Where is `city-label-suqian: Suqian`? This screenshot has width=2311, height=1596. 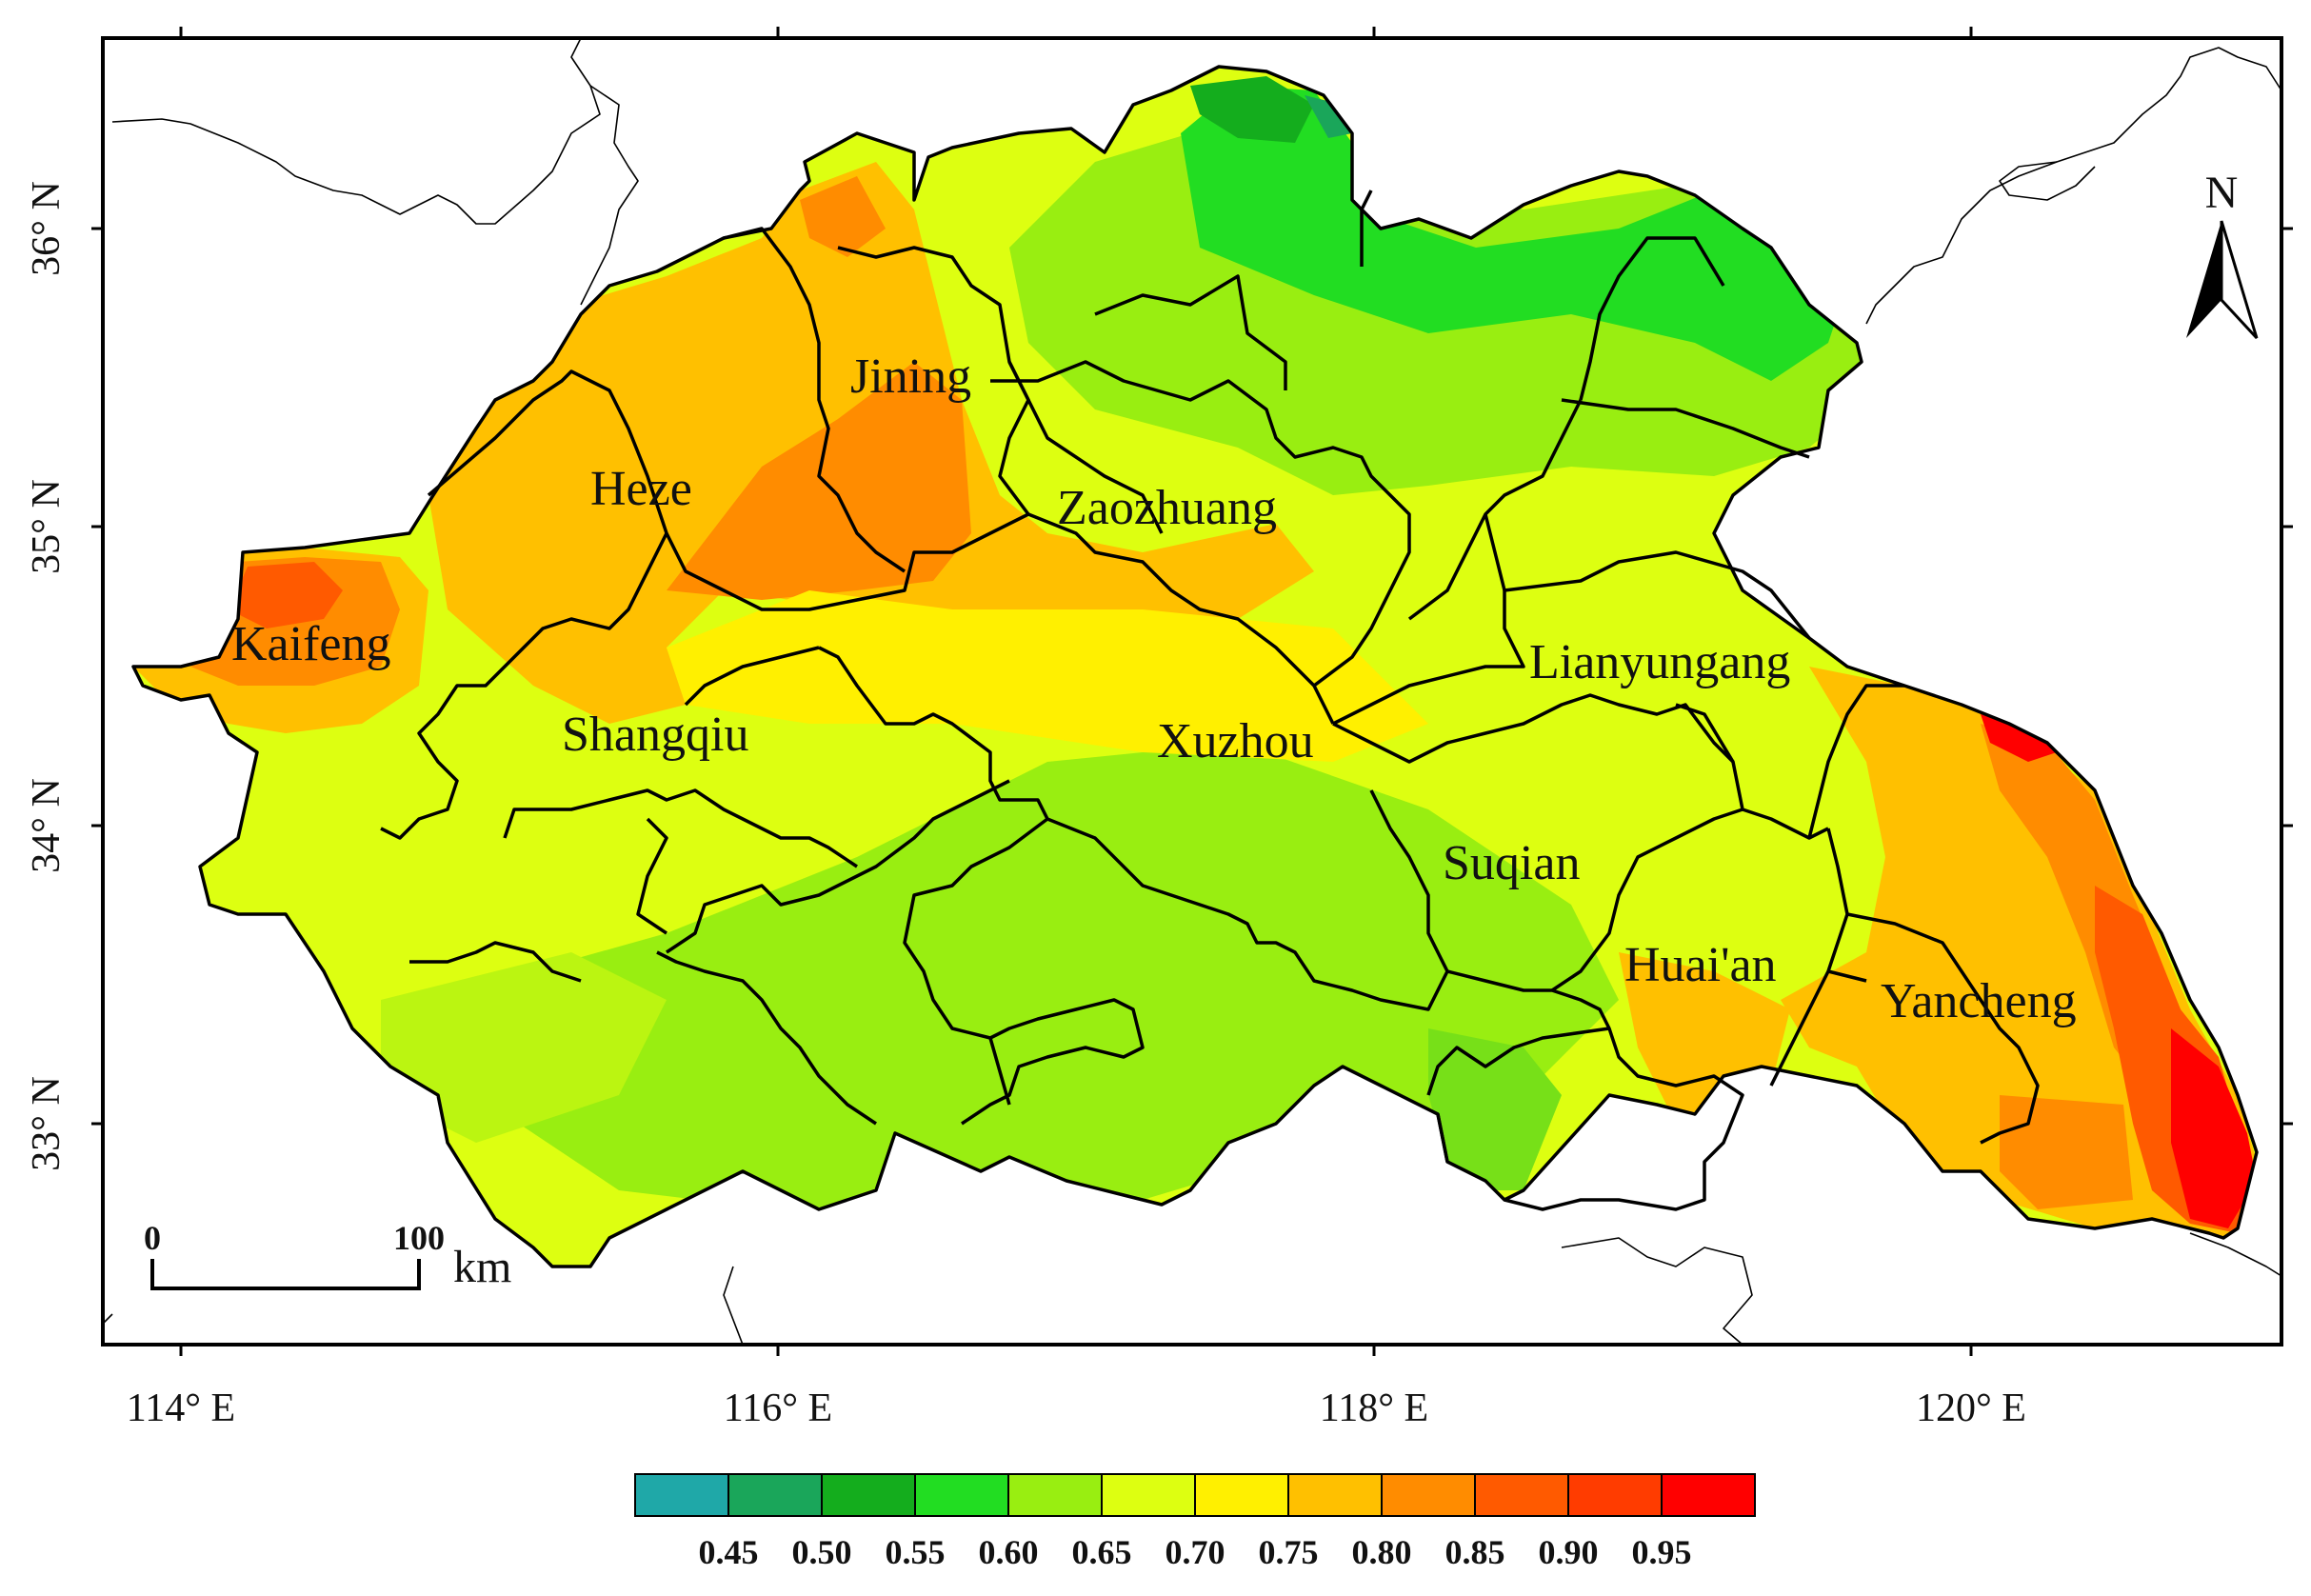 city-label-suqian: Suqian is located at coordinates (1511, 863).